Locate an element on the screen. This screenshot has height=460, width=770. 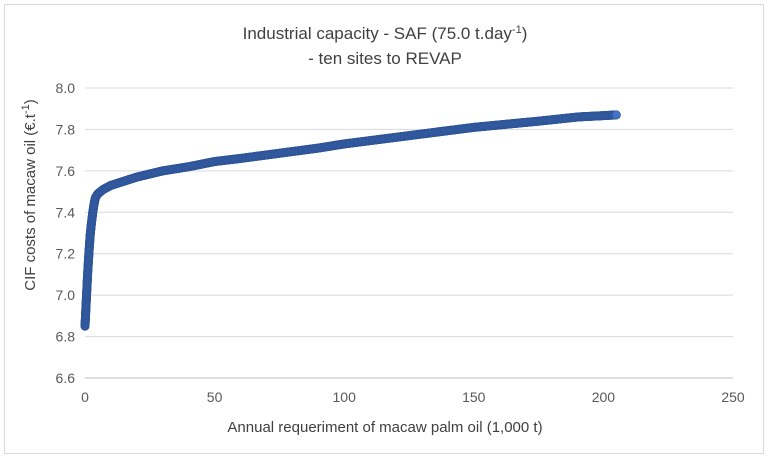
y-axis-ticks: 6.6 6.8 7.0 7.2 7.4 7.6 7.8 8.0 is located at coordinates (66, 233).